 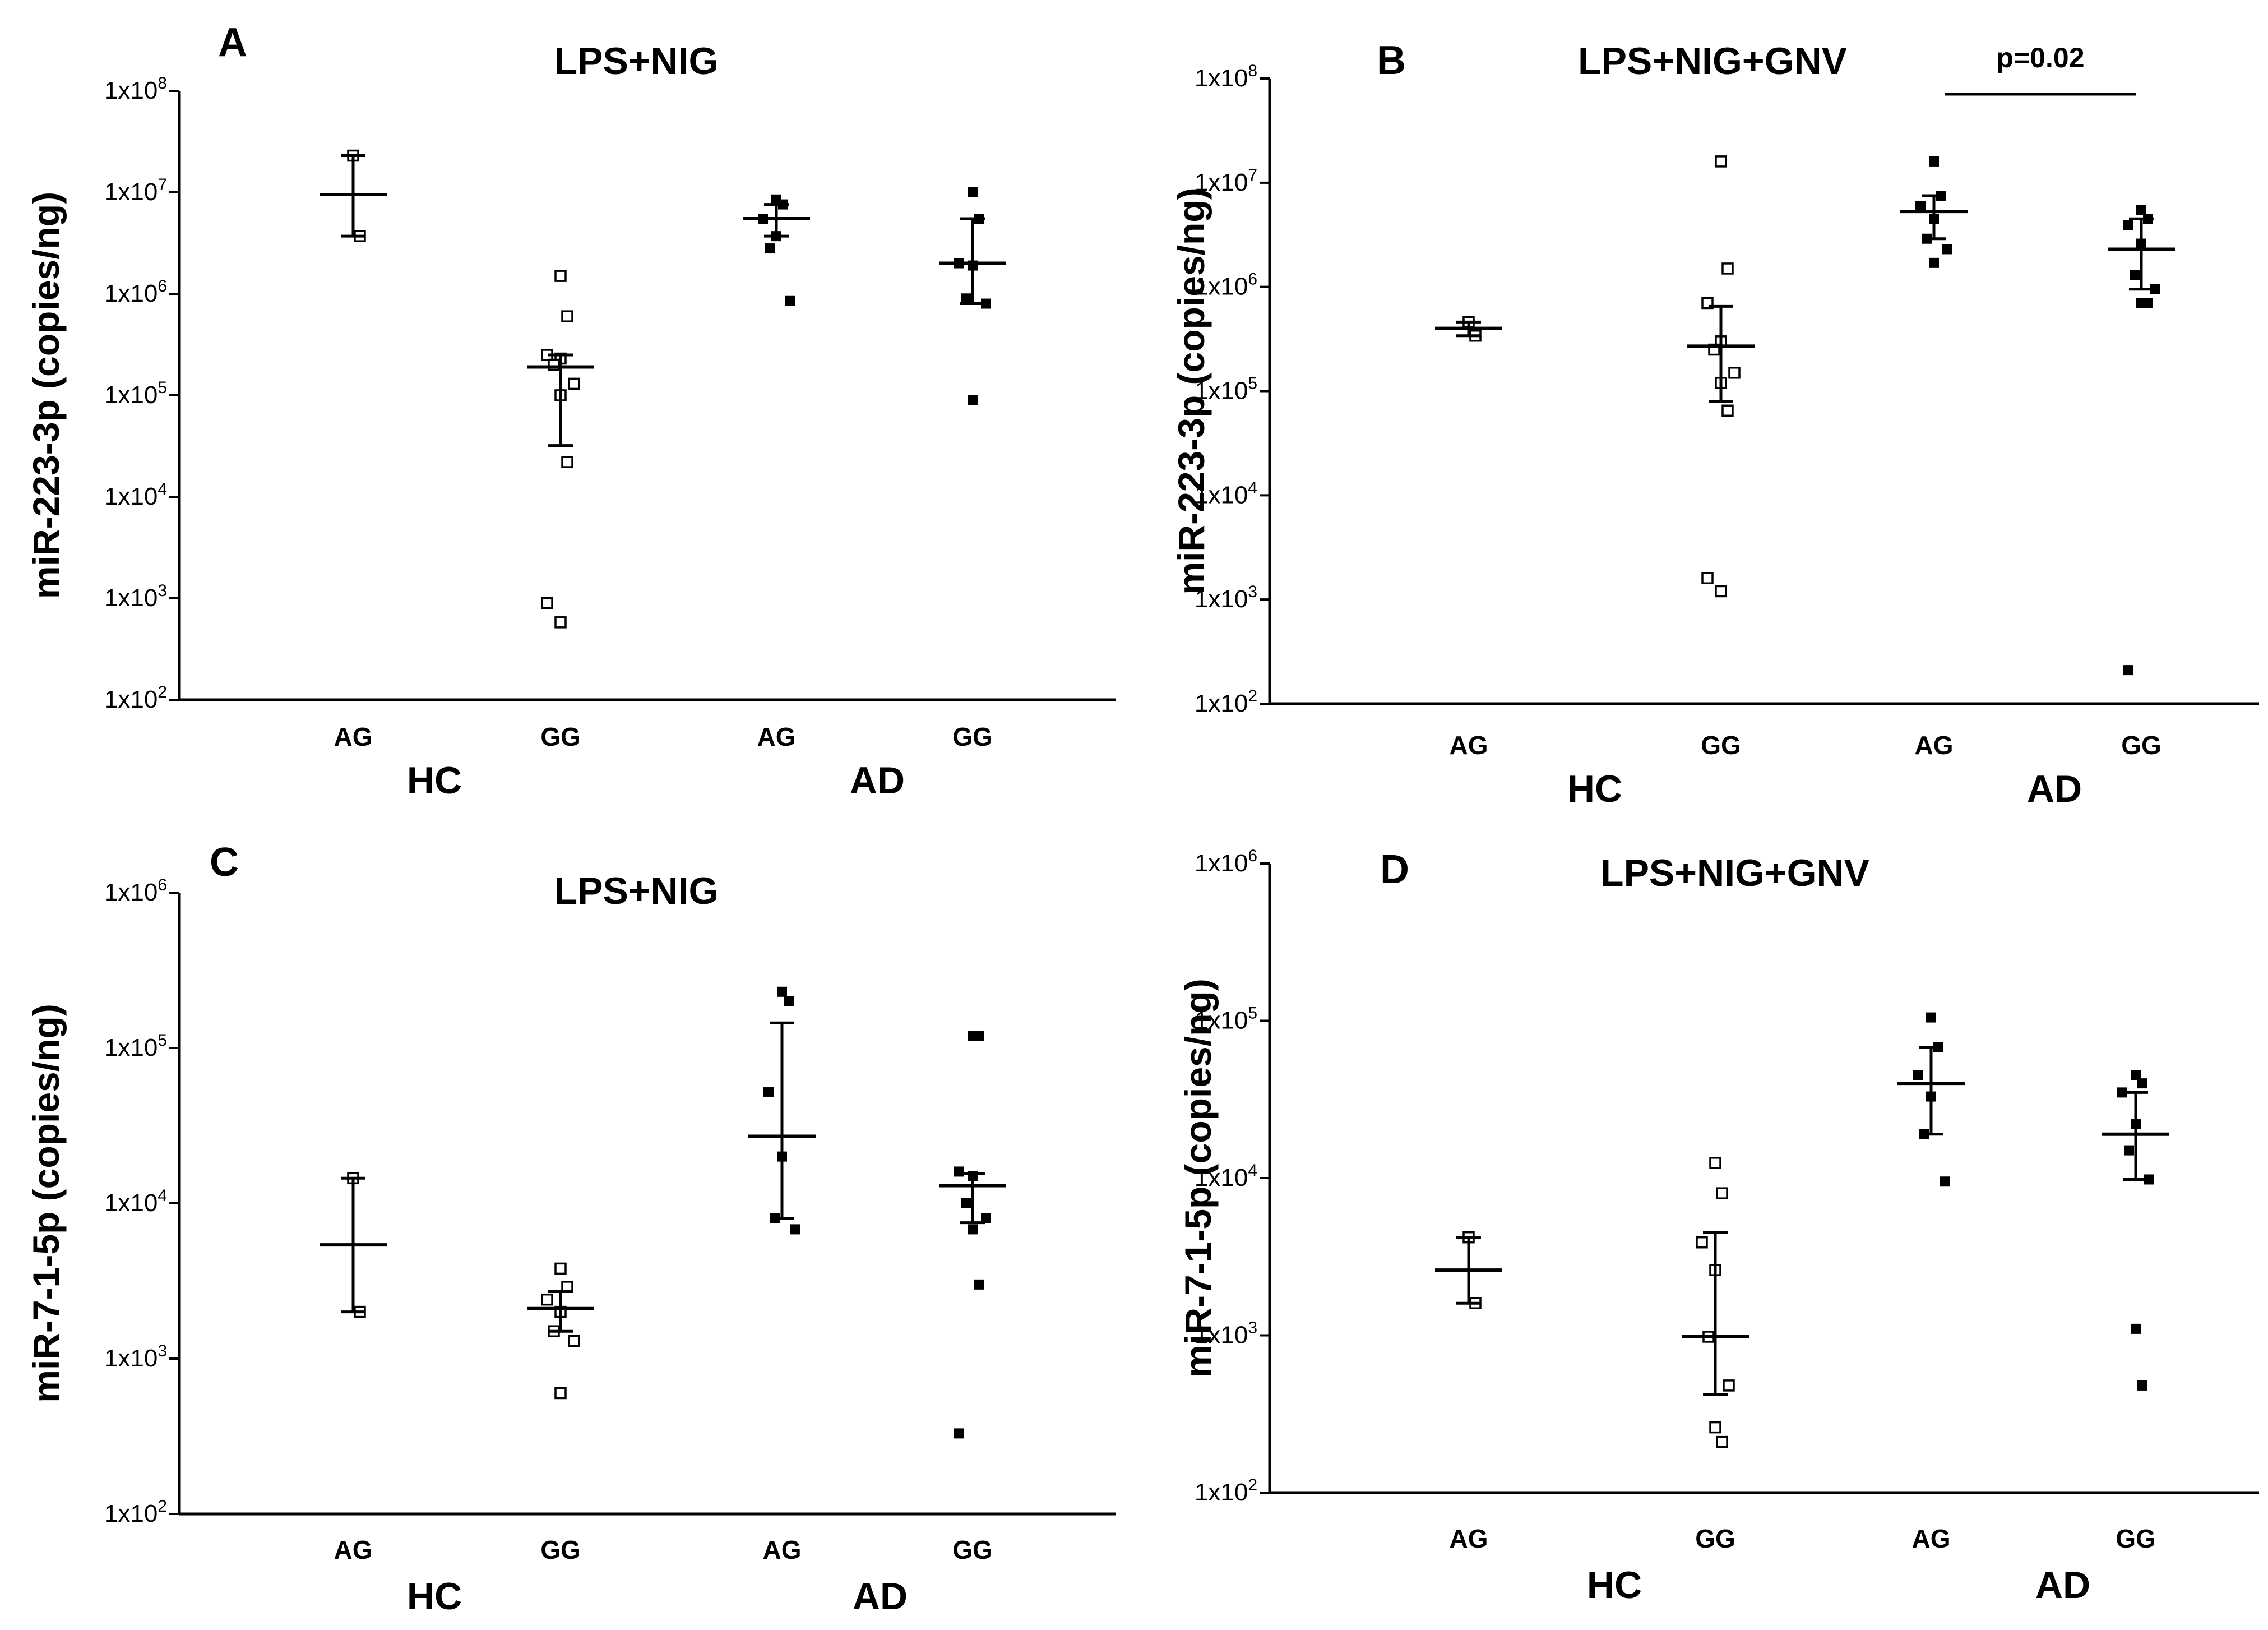 What do you see at coordinates (1391, 60) in the screenshot?
I see `panel-letter: B` at bounding box center [1391, 60].